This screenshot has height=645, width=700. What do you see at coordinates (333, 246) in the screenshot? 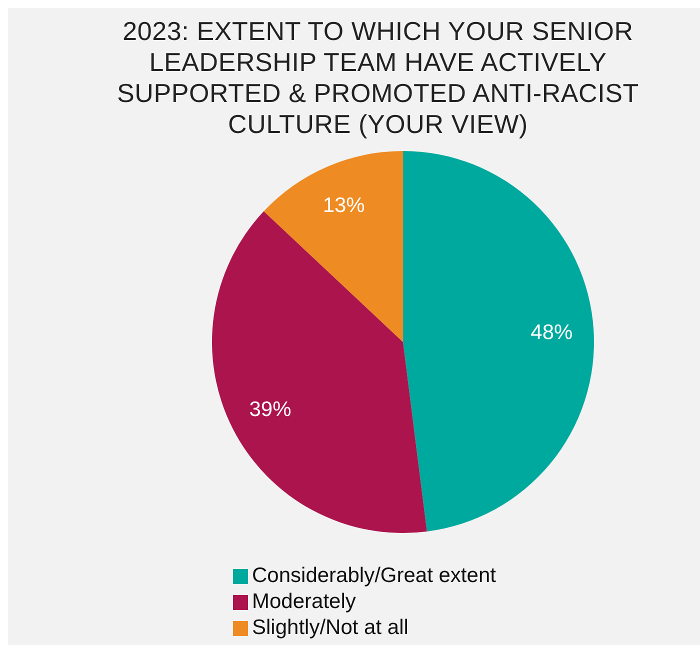
I see `pie-slice` at bounding box center [333, 246].